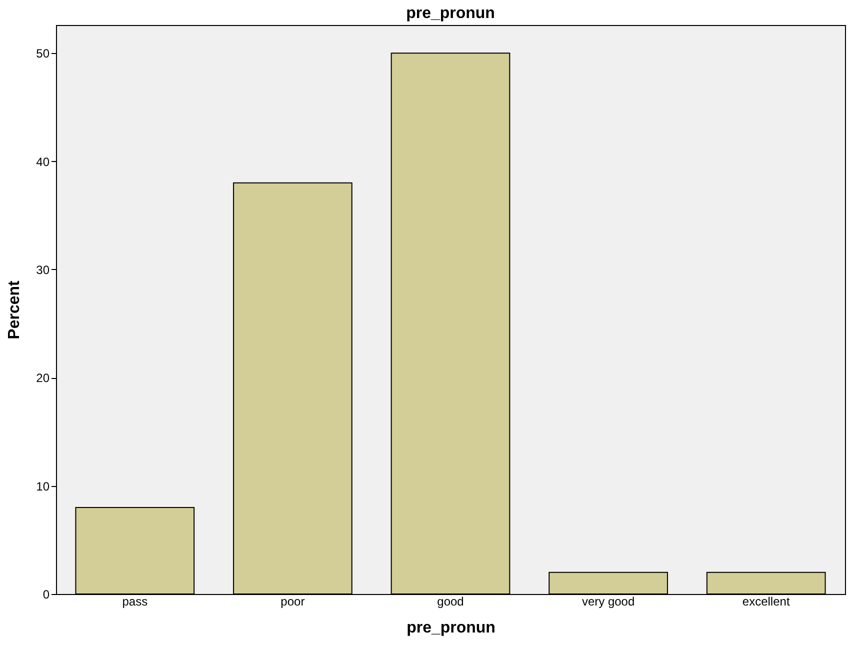 This screenshot has width=856, height=648. What do you see at coordinates (43, 269) in the screenshot?
I see `y-tick-label: 30` at bounding box center [43, 269].